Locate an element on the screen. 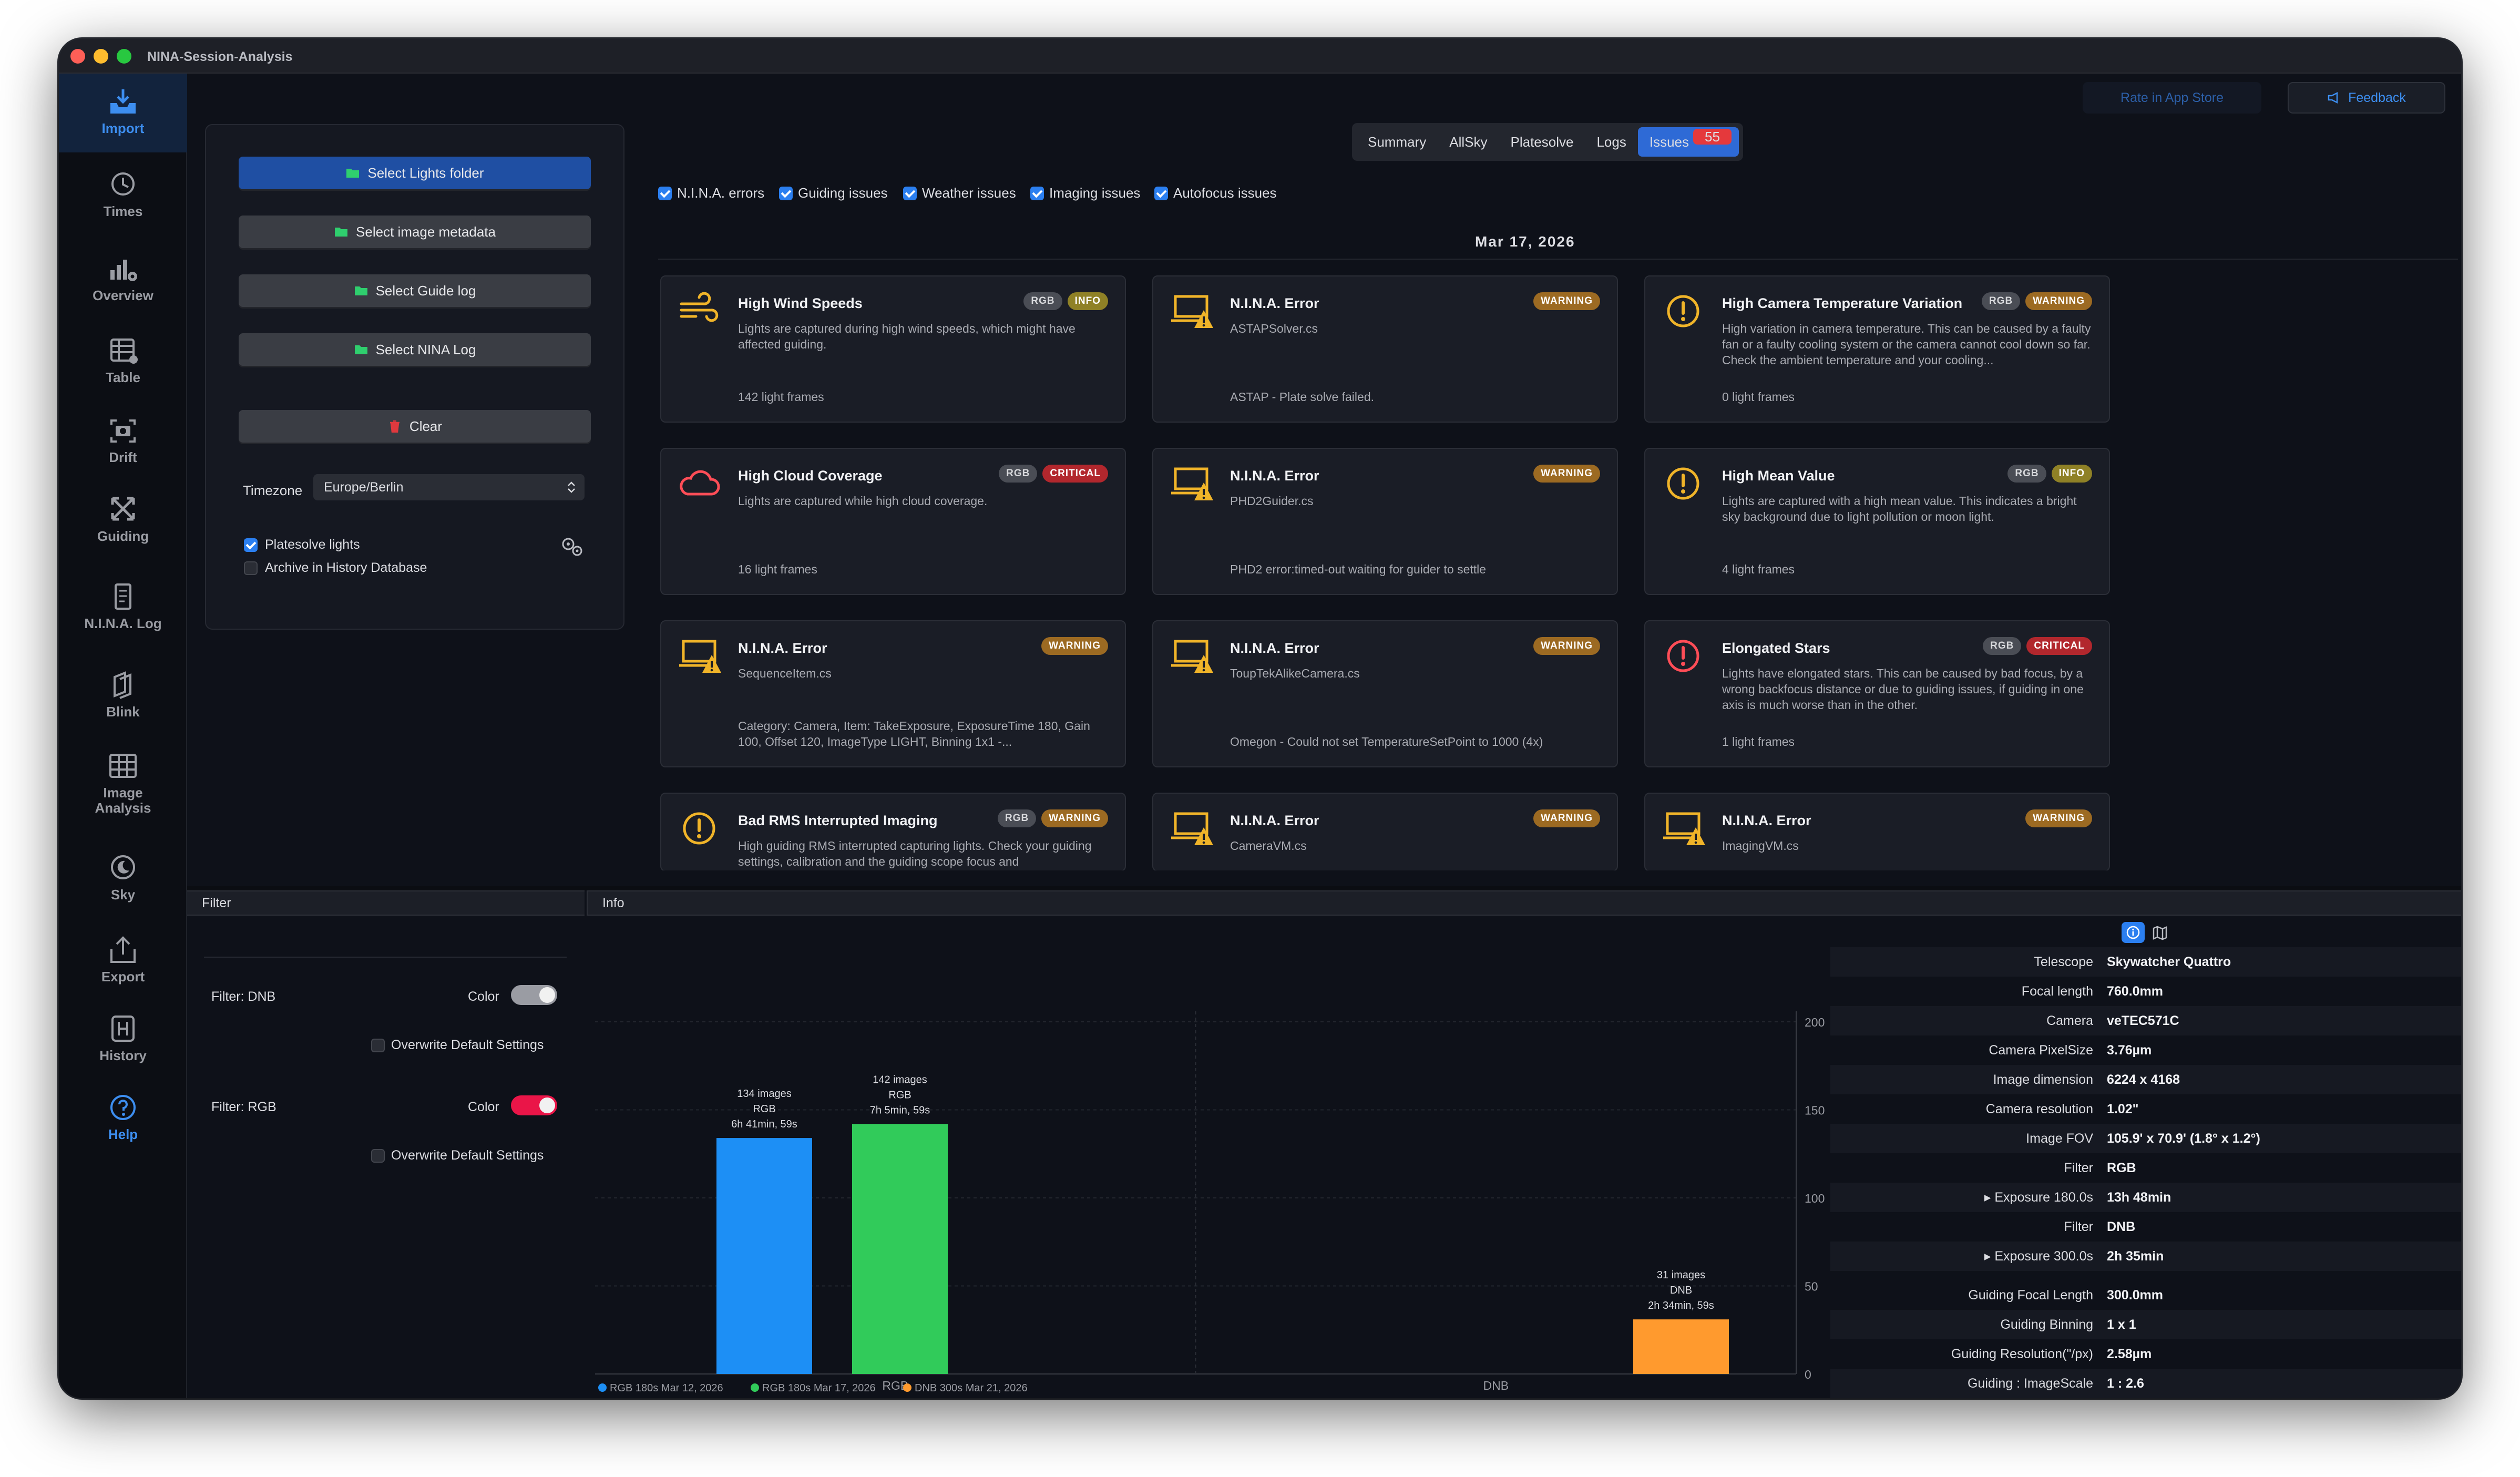  timezone-select: Europe/Berlin is located at coordinates (449, 487).